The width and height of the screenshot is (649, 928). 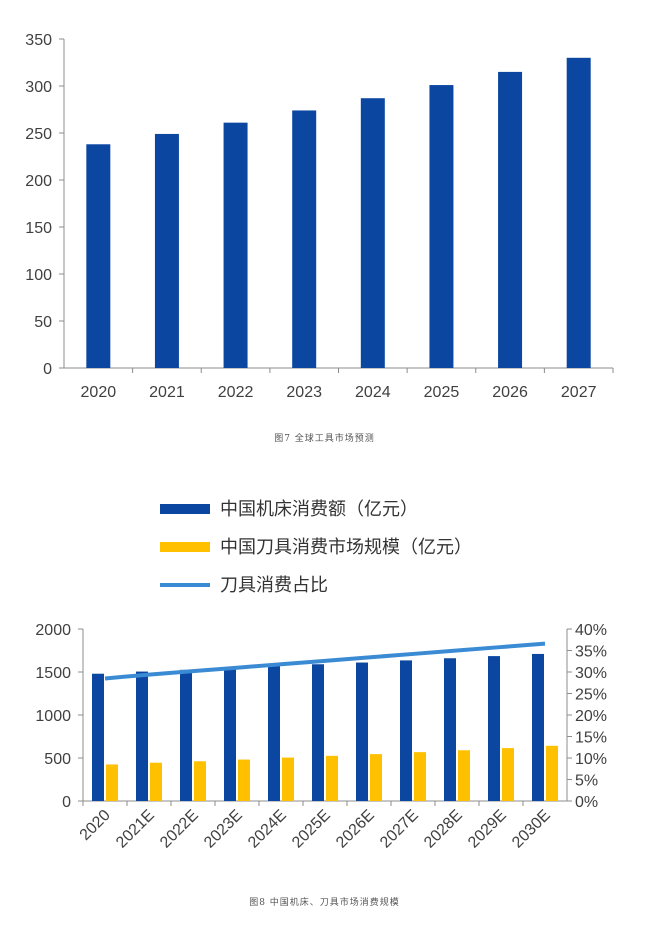 What do you see at coordinates (38, 40) in the screenshot?
I see `chart1-y-tick-label: 350` at bounding box center [38, 40].